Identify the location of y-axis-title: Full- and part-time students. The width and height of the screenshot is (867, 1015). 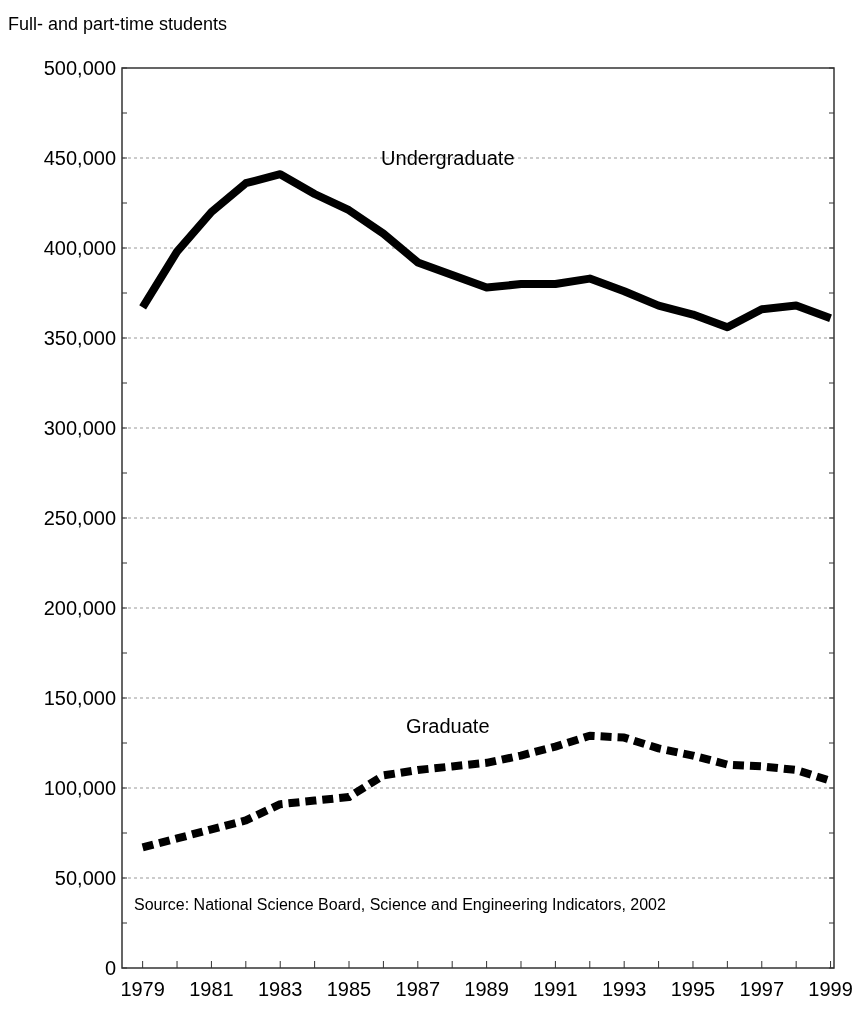
(118, 24).